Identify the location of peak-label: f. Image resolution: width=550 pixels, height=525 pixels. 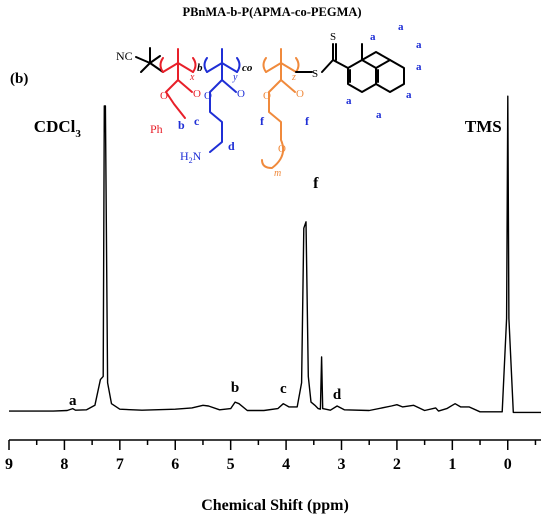
(316, 183).